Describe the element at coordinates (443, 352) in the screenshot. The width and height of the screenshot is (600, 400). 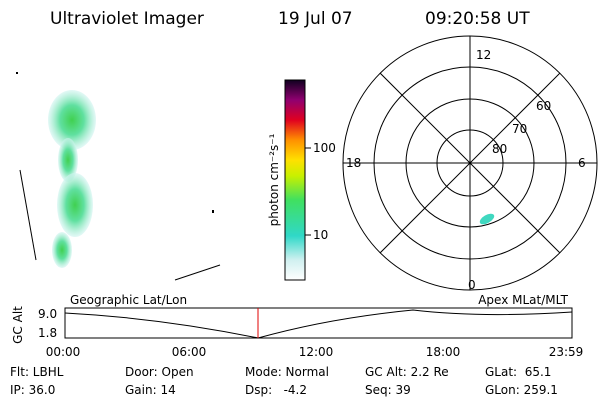
I see `x-tick-label: 18:00` at that location.